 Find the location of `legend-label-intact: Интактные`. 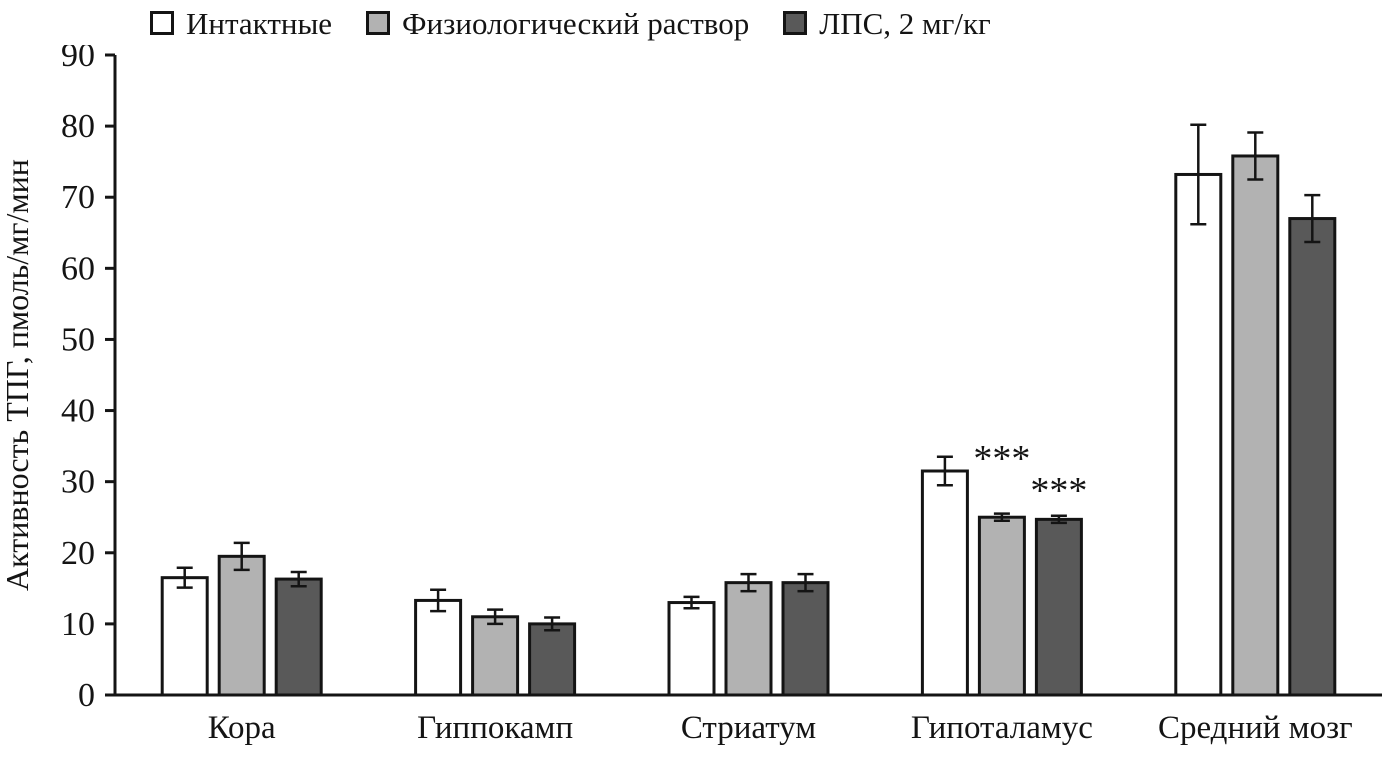

legend-label-intact: Интактные is located at coordinates (259, 23).